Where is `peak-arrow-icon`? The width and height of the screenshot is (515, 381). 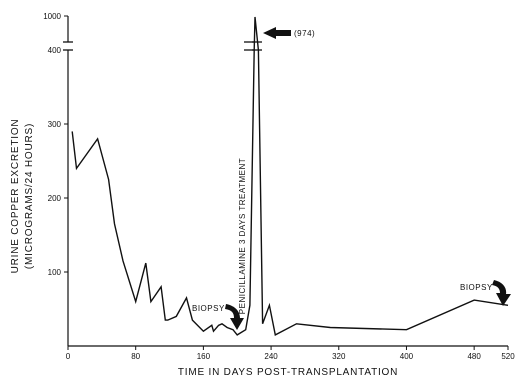
peak-arrow-icon is located at coordinates (277, 33).